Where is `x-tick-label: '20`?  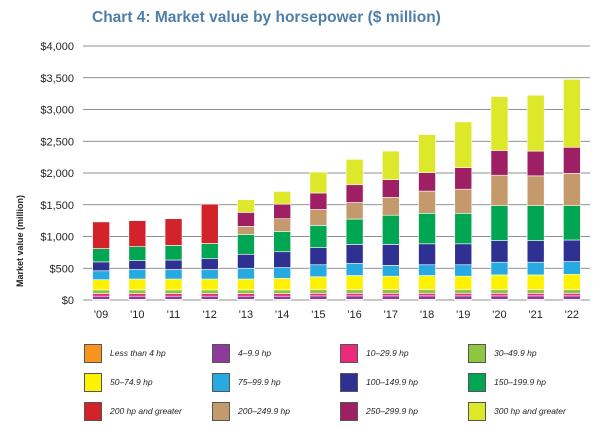 x-tick-label: '20 is located at coordinates (499, 315).